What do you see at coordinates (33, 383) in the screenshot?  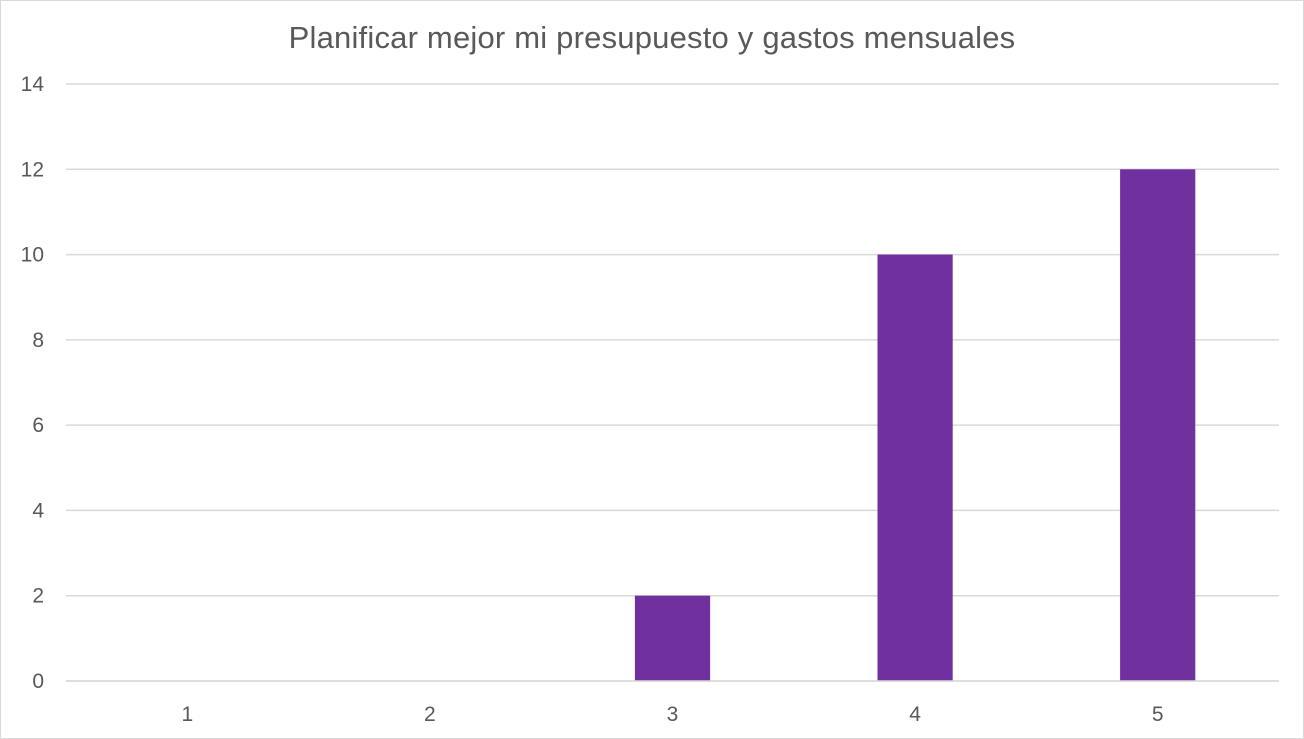 I see `y-axis-ticks: 0 2 4 6 8 10 12 14` at bounding box center [33, 383].